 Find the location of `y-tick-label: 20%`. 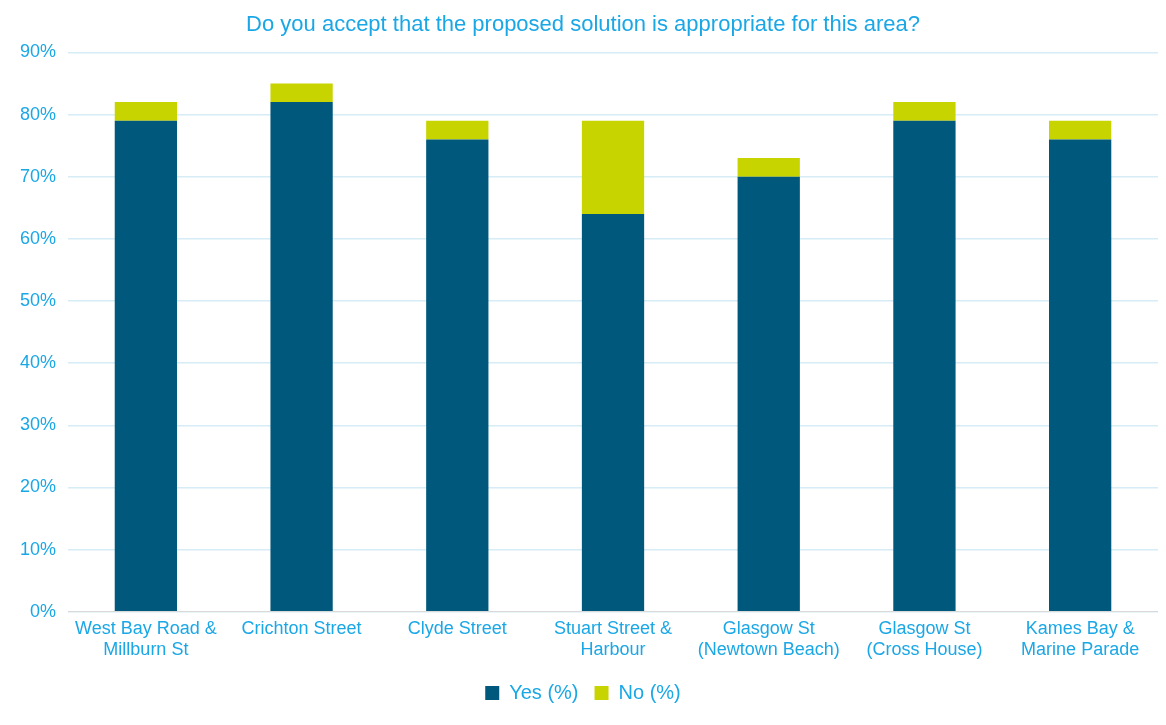

y-tick-label: 20% is located at coordinates (38, 486).